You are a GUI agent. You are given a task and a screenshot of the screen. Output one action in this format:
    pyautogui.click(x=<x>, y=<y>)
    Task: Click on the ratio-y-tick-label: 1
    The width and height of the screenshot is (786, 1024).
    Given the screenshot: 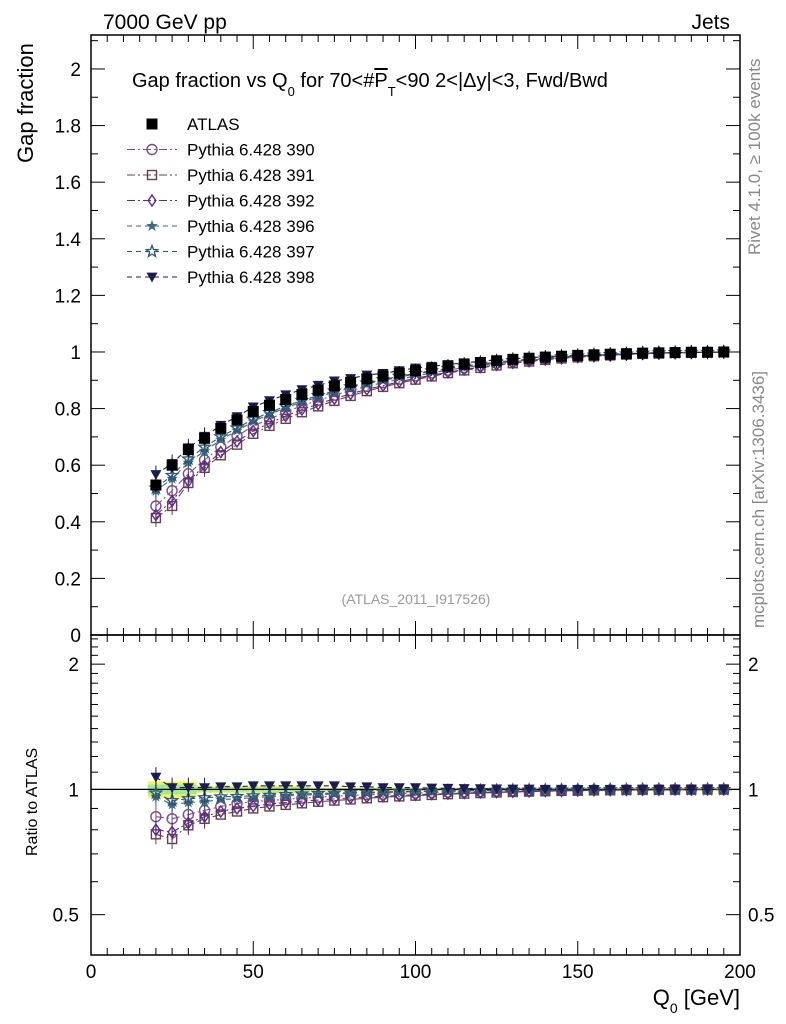 What is the action you would take?
    pyautogui.click(x=73, y=790)
    